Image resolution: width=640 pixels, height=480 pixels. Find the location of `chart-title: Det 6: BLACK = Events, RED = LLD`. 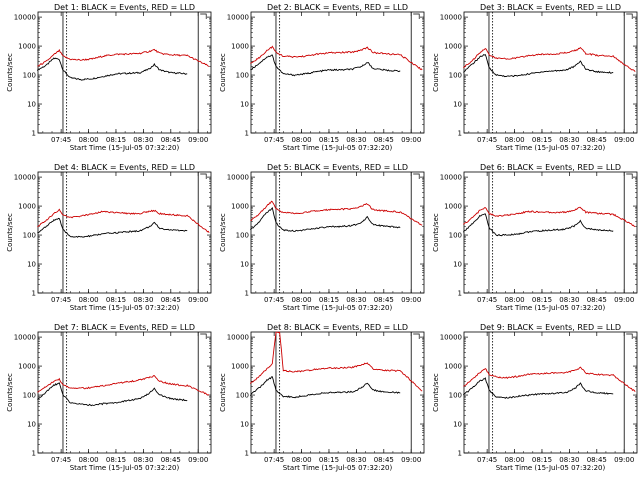

chart-title: Det 6: BLACK = Events, RED = LLD is located at coordinates (550, 167).